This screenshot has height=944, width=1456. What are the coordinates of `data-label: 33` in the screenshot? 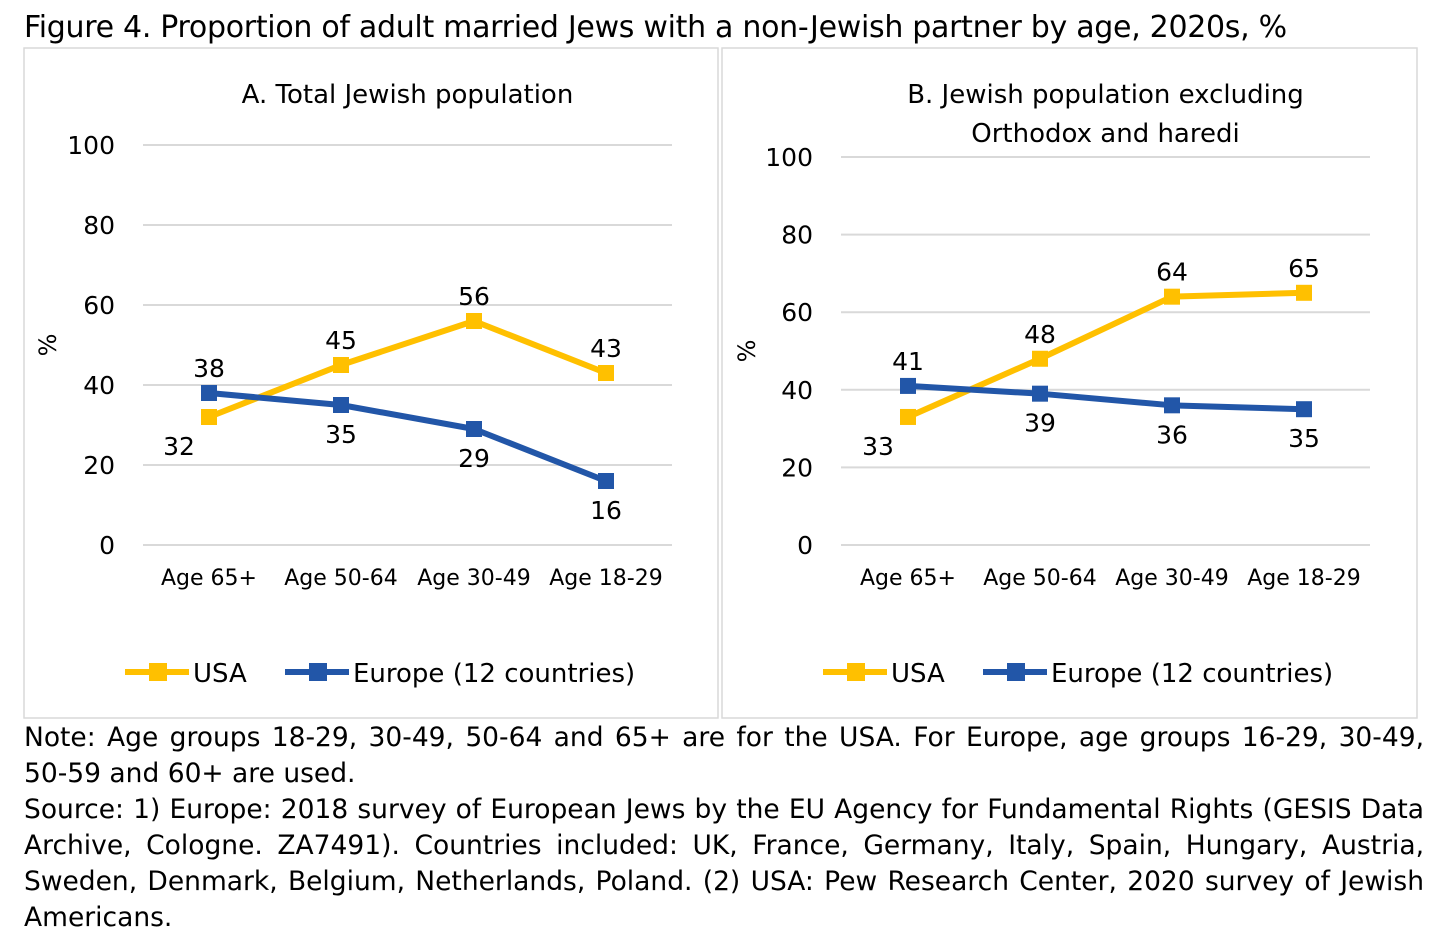 It's located at (878, 446).